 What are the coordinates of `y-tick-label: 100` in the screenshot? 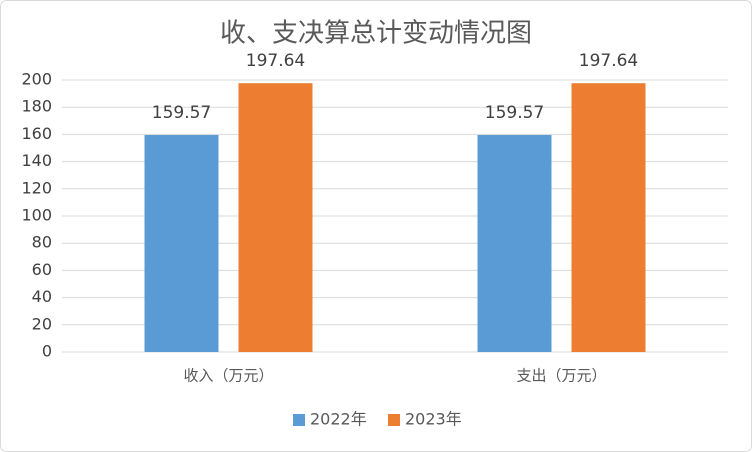 It's located at (36, 215).